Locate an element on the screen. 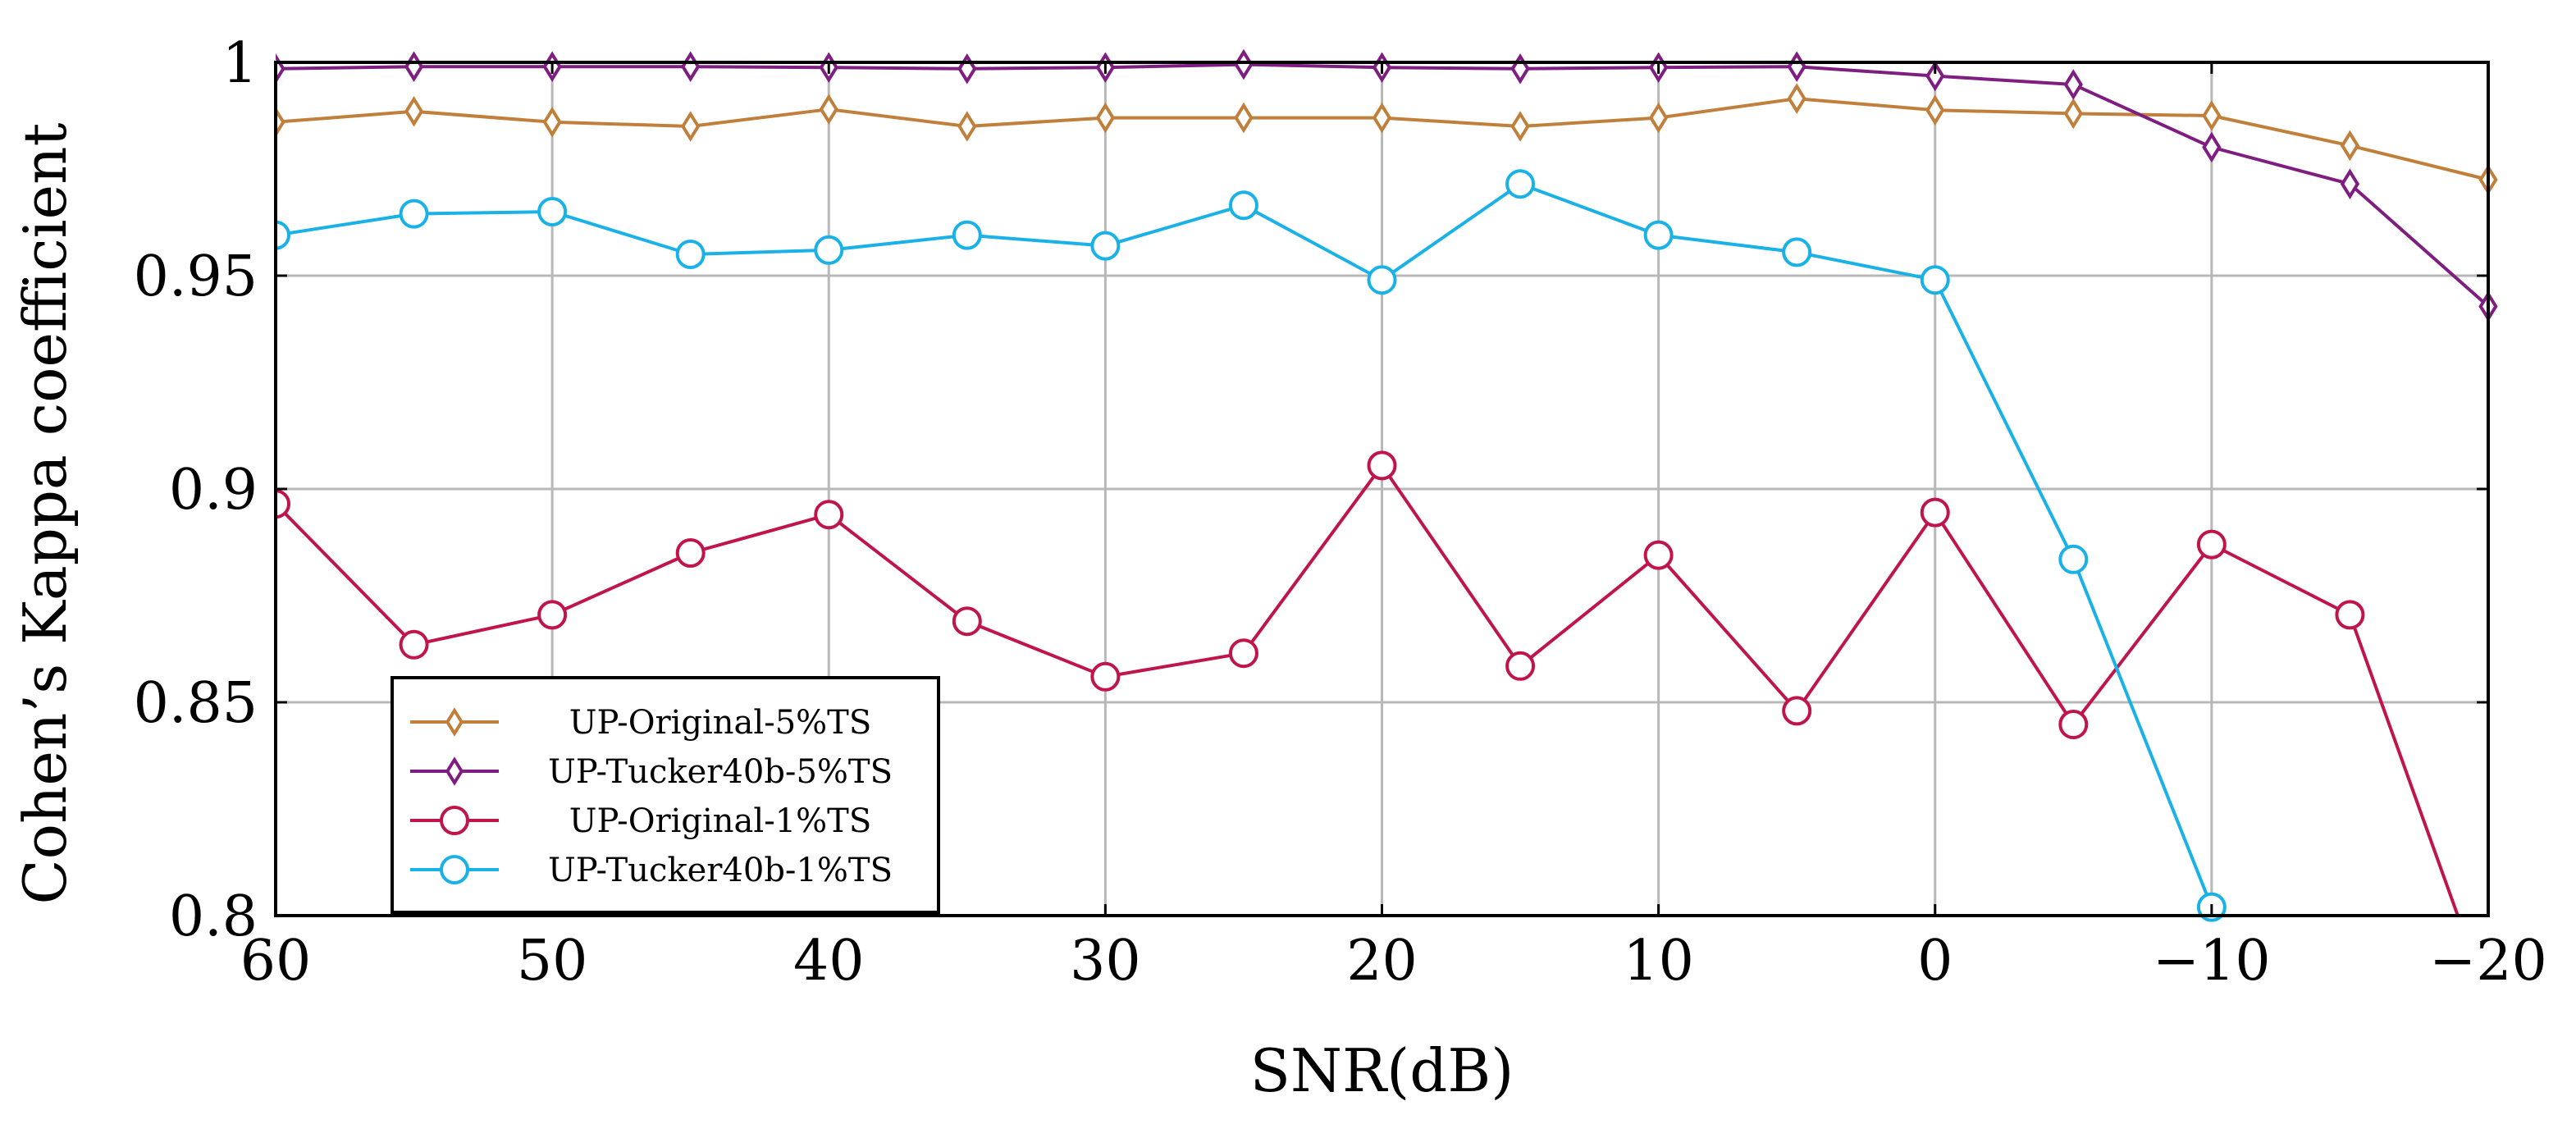  x-tick-label: −10 is located at coordinates (2212, 961).